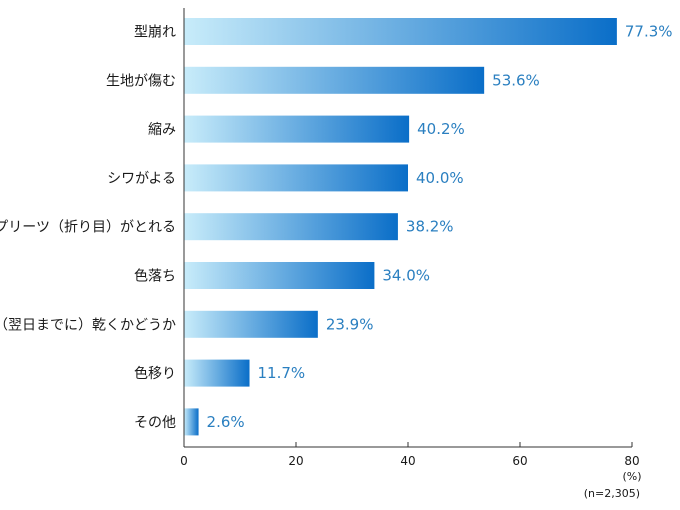 This screenshot has height=510, width=680. What do you see at coordinates (430, 227) in the screenshot?
I see `value-label: 38.2%` at bounding box center [430, 227].